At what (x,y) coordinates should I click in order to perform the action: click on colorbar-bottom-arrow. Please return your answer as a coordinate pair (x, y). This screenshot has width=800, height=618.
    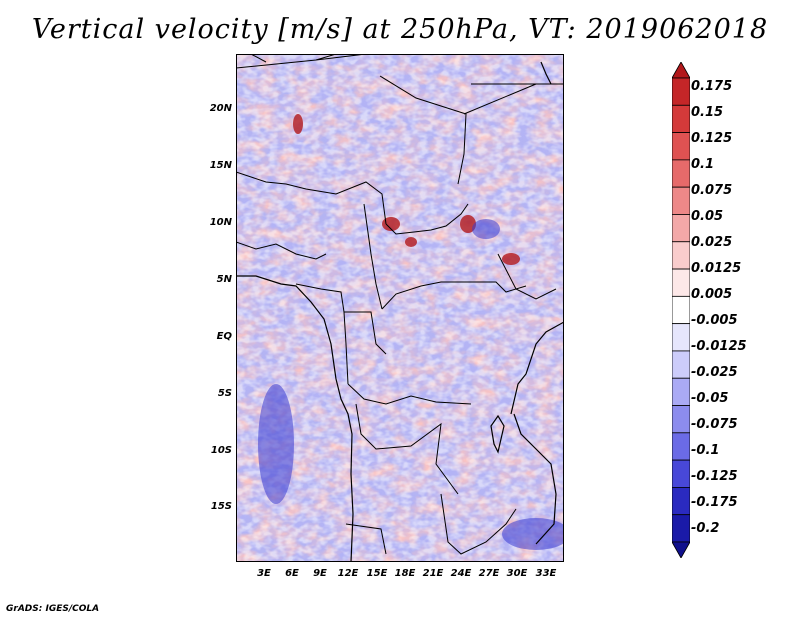
    Looking at the image, I should click on (681, 549).